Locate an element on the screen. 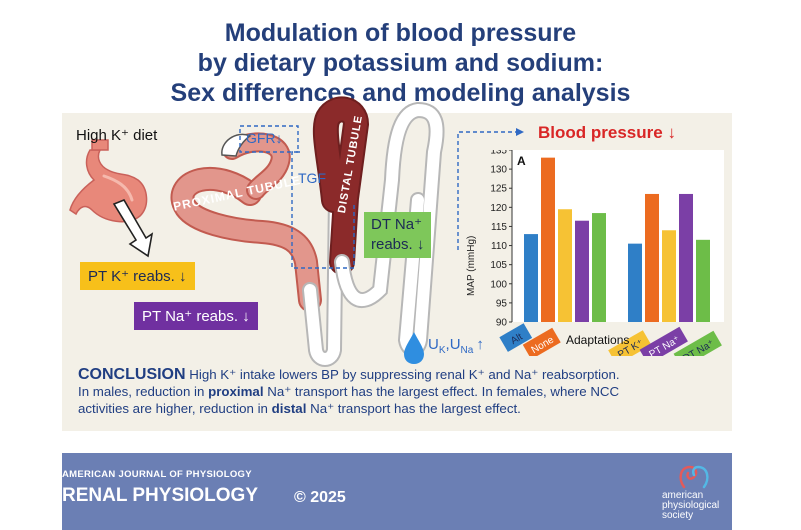 Image resolution: width=801 pixels, height=530 pixels. blood-pressure-label: Blood pressure ↓ is located at coordinates (607, 133).